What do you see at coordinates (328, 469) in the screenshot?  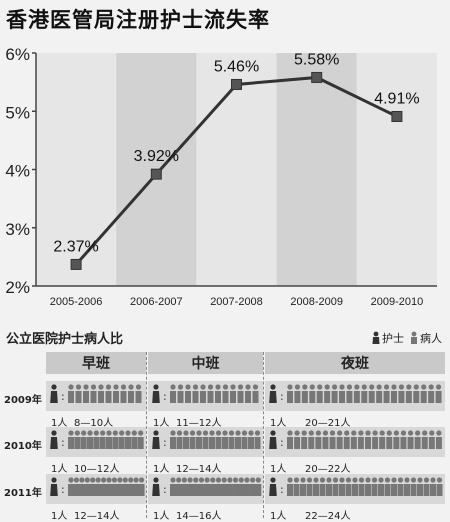 I see `patient-count: 20—22人` at bounding box center [328, 469].